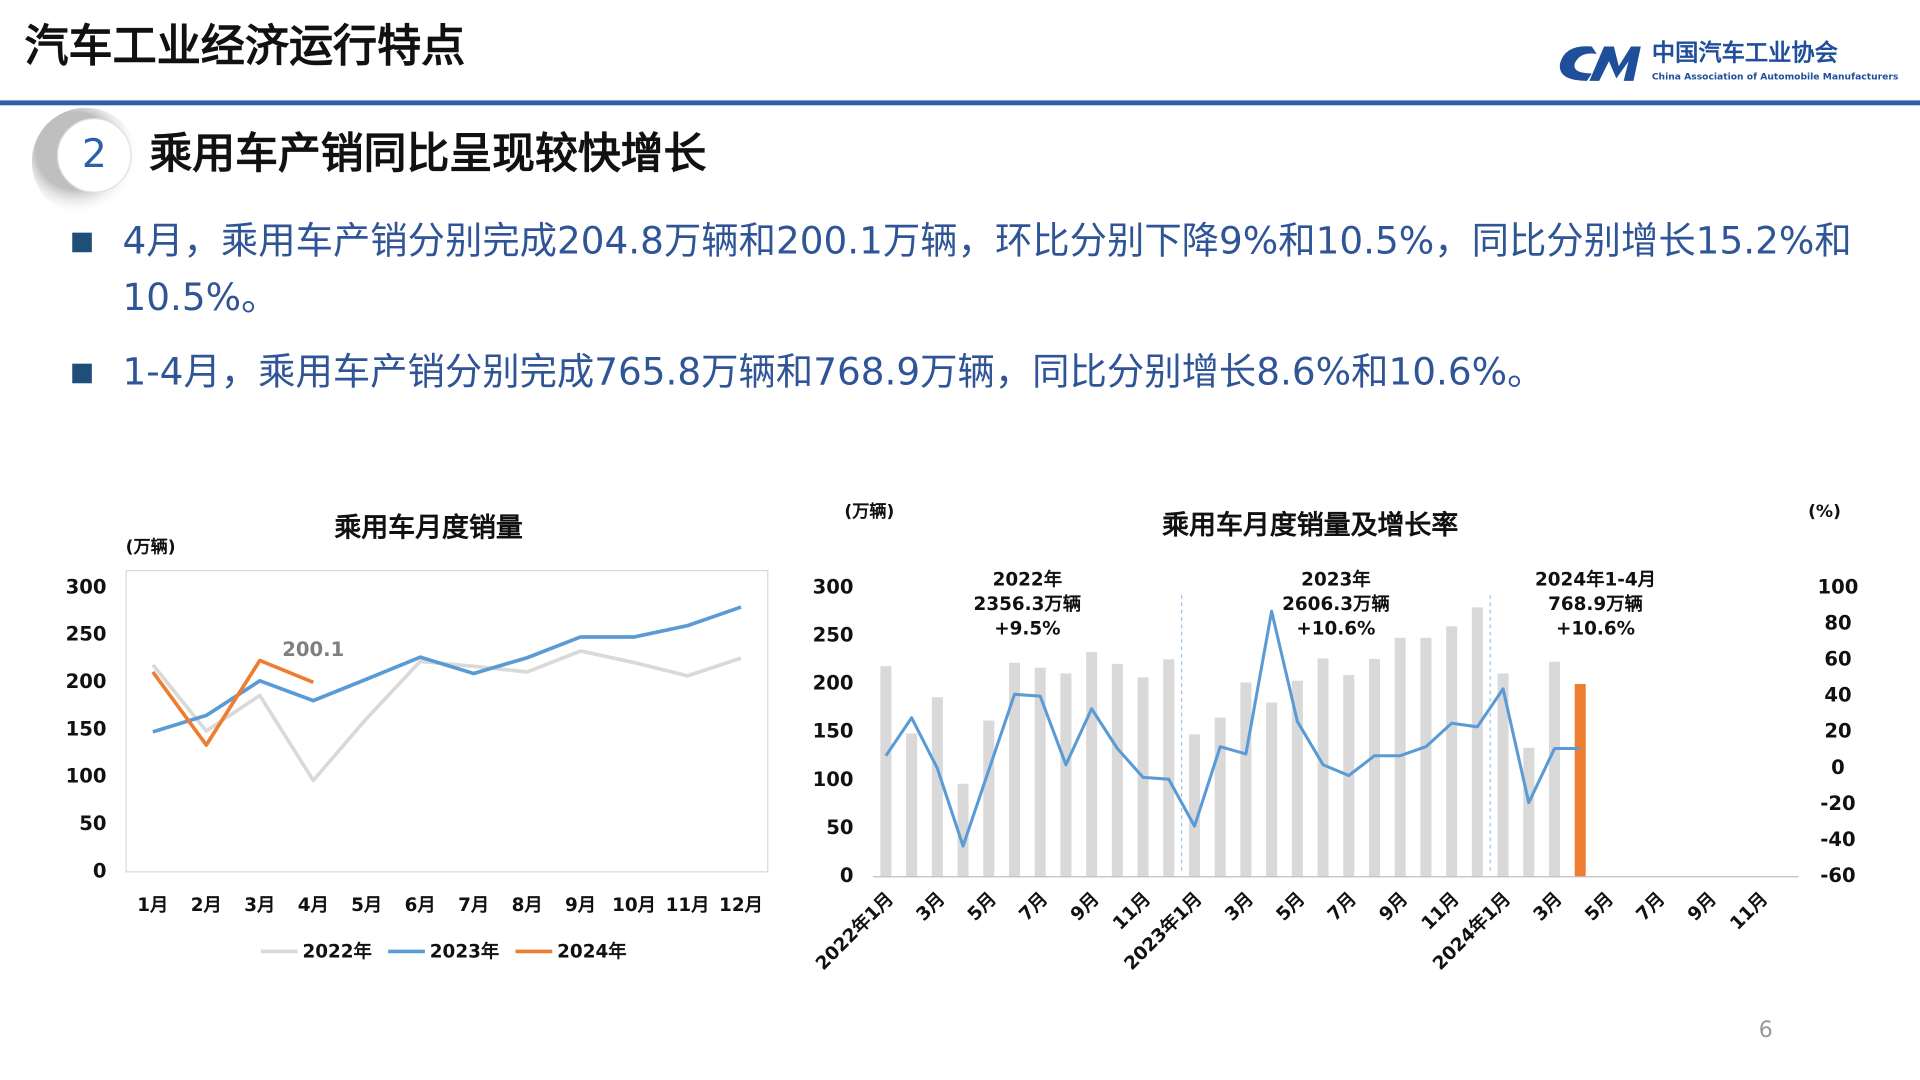 Image resolution: width=1920 pixels, height=1080 pixels. What do you see at coordinates (591, 952) in the screenshot?
I see `legend-label: 2024年` at bounding box center [591, 952].